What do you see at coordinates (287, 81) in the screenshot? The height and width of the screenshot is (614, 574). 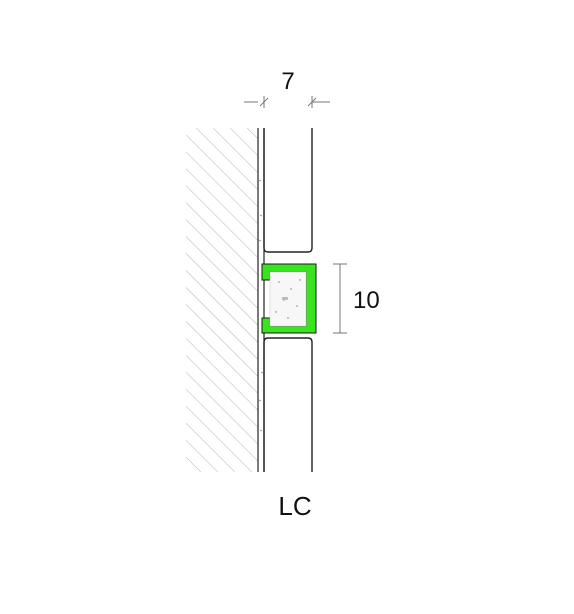 I see `width-dimension-label: 7` at bounding box center [287, 81].